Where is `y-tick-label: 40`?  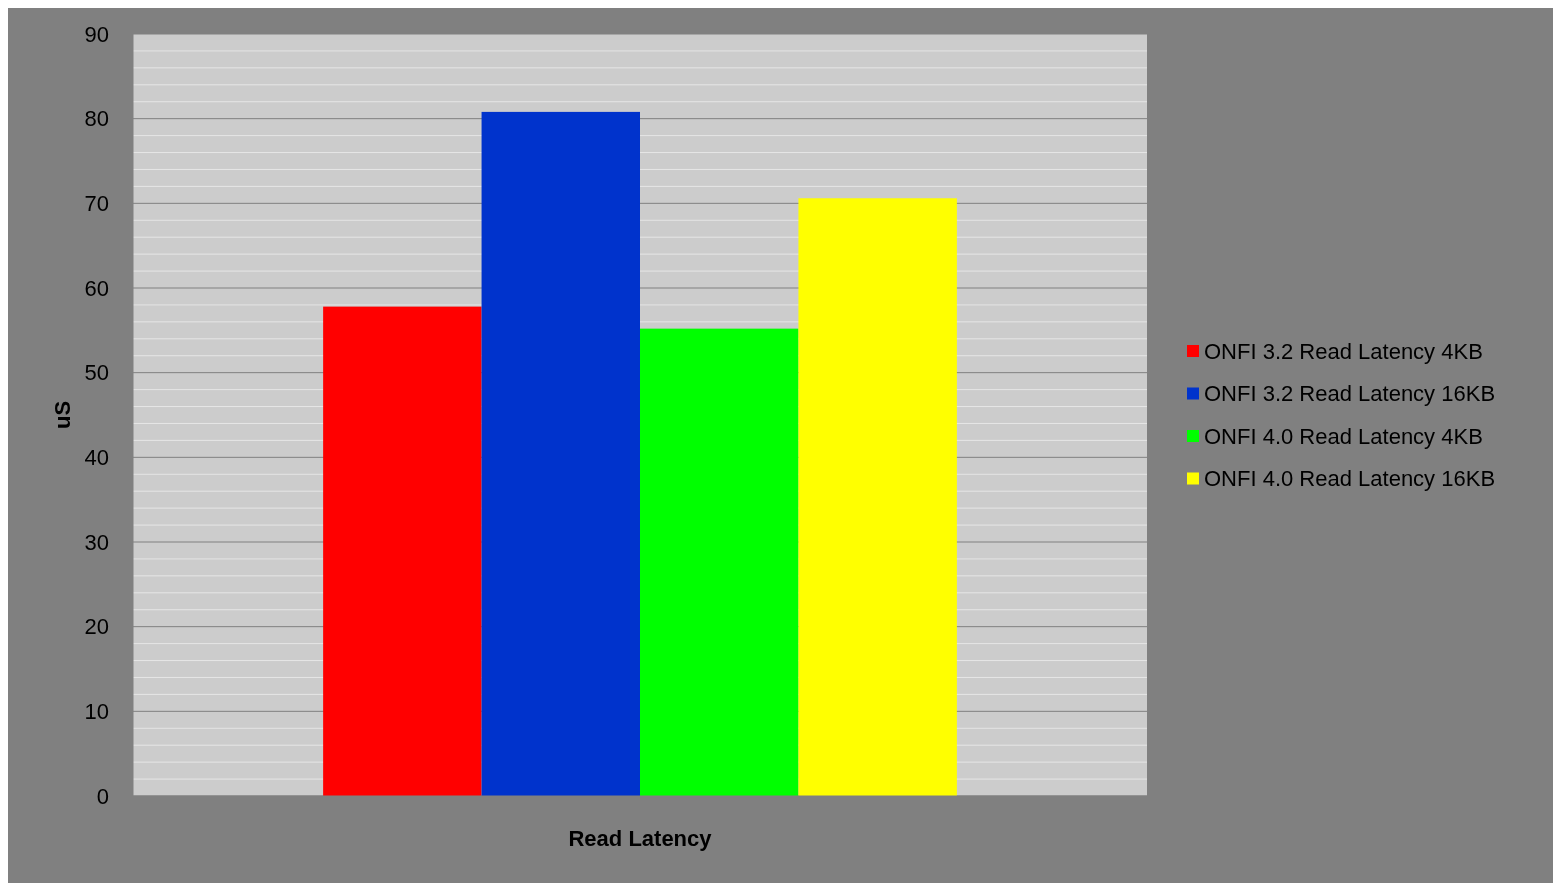 y-tick-label: 40 is located at coordinates (96, 458).